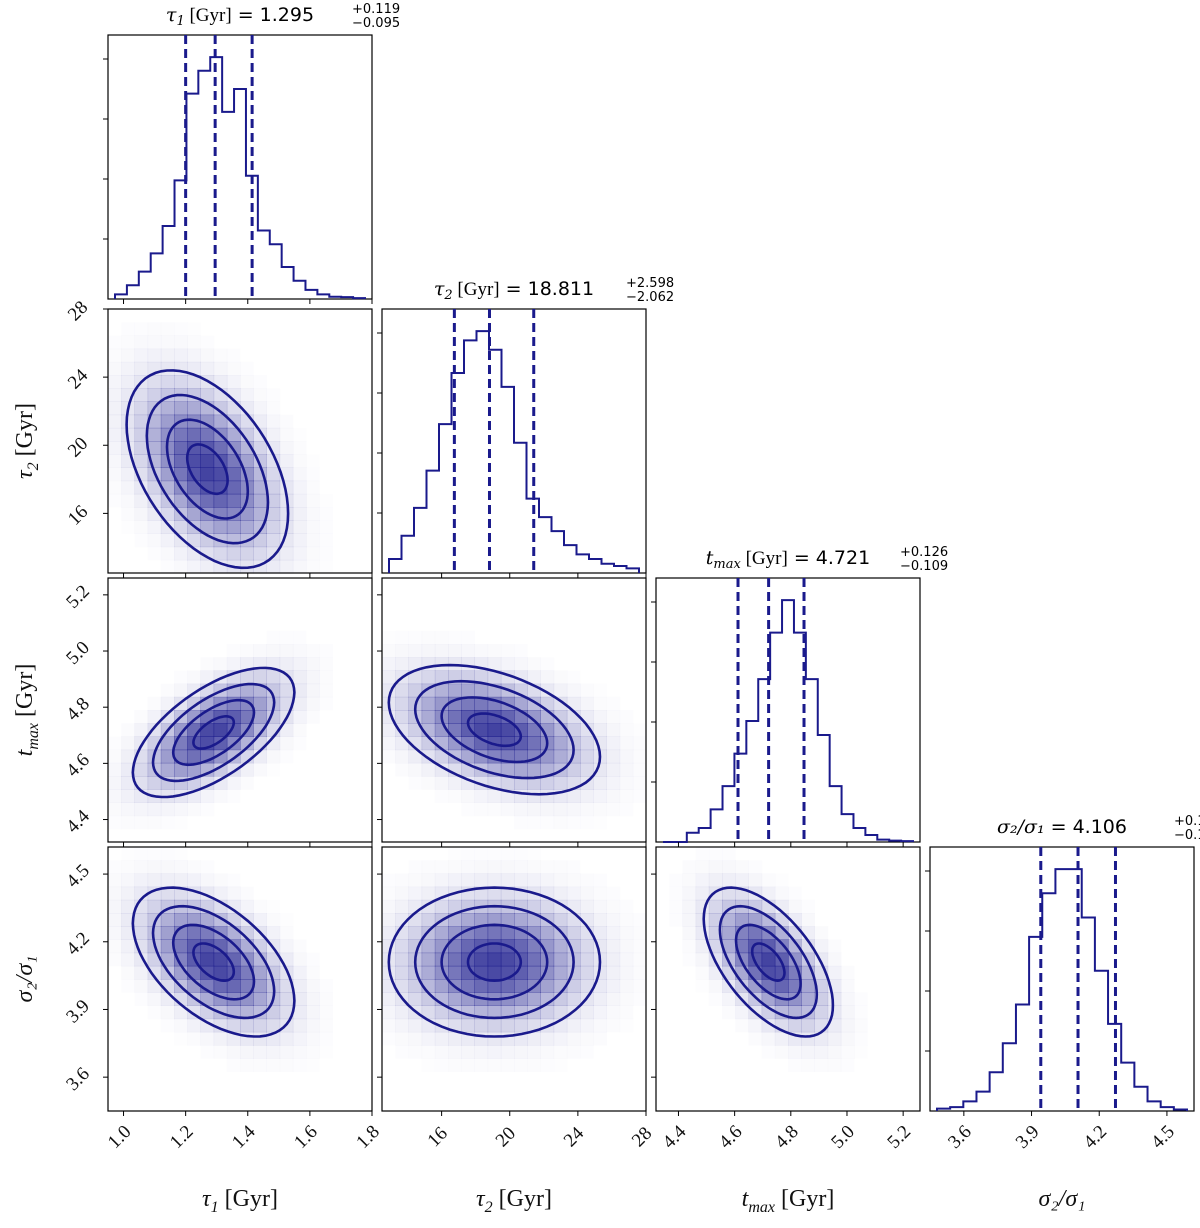  I want to click on contour-0.5, so click(768, 962).